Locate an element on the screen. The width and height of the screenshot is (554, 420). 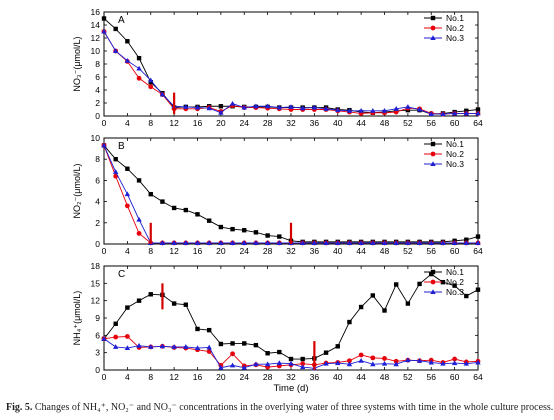
x-tick-label-c: 48 is located at coordinates (385, 377).